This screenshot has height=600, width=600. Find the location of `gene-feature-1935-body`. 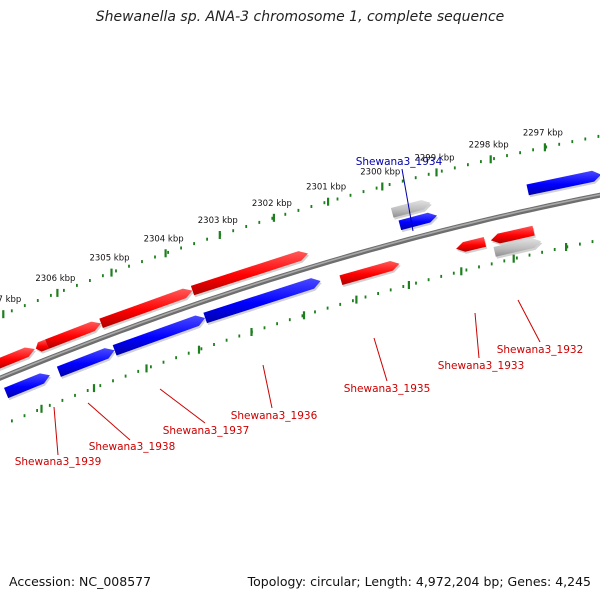

gene-feature-1935-body is located at coordinates (369, 273).